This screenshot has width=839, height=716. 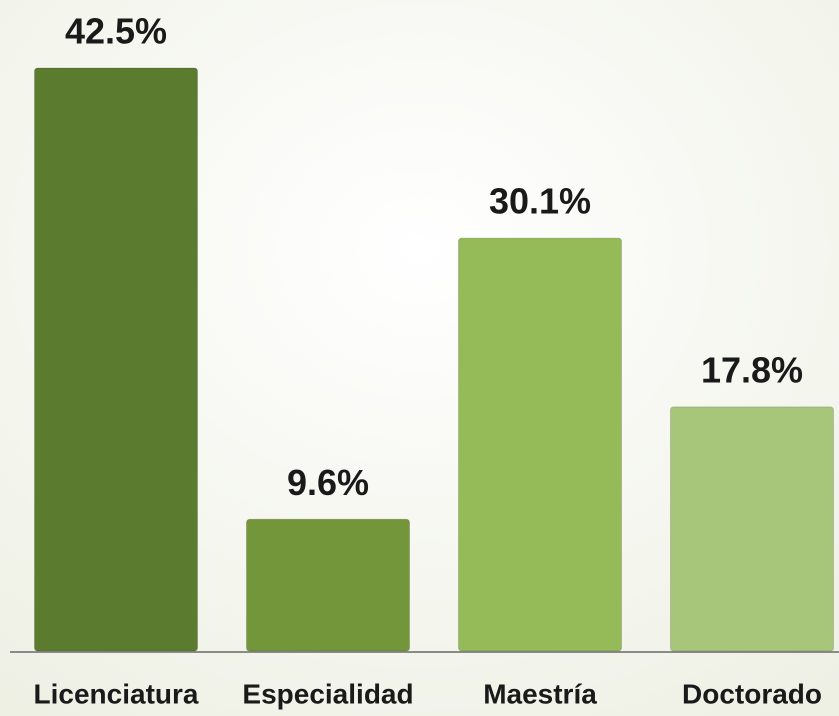 I want to click on x-tick-label: Doctorado, so click(x=752, y=693).